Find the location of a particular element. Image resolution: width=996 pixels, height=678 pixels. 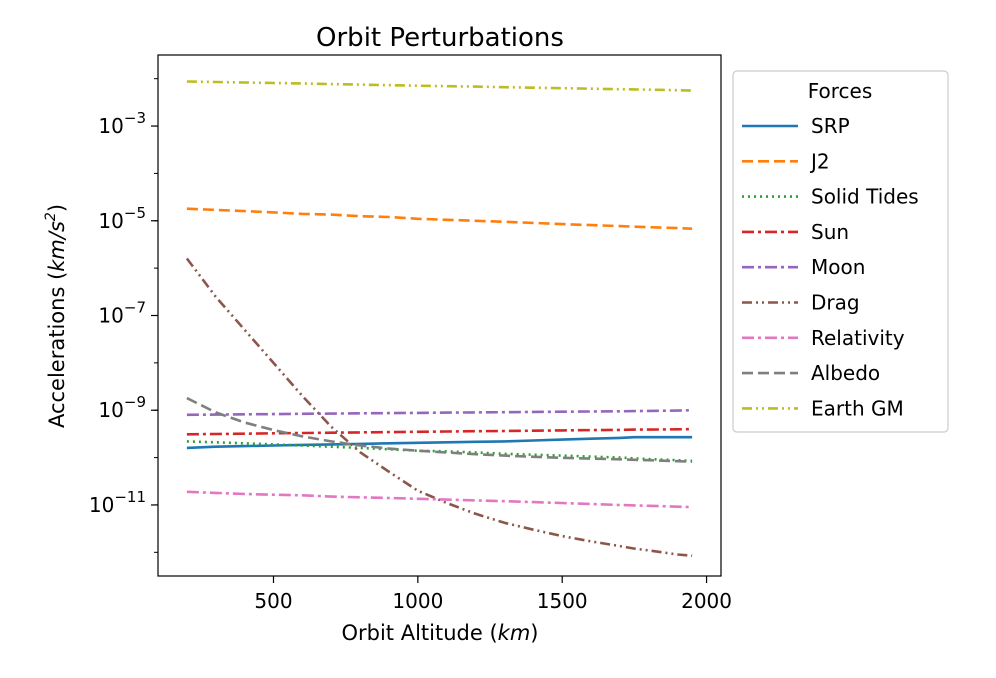

x-tick-label: 1000 is located at coordinates (417, 601).